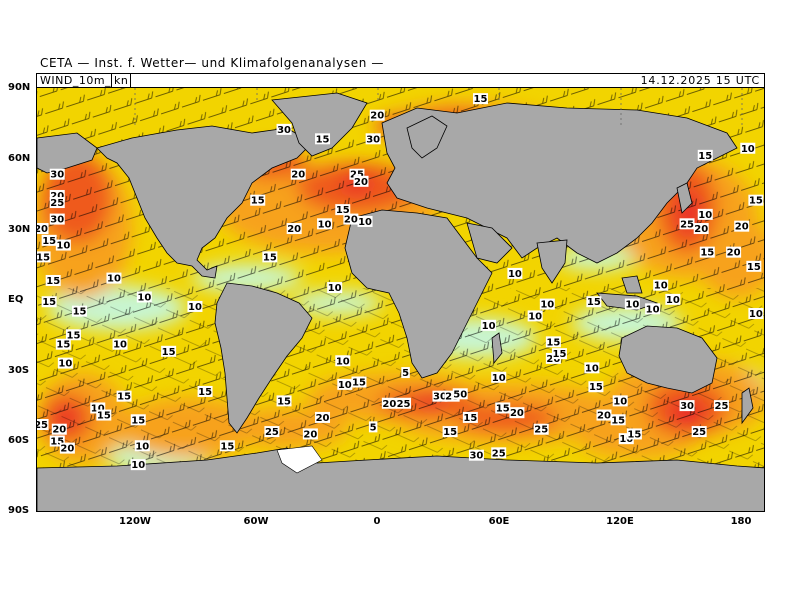 This screenshot has width=800, height=600. Describe the element at coordinates (19, 87) in the screenshot. I see `lat-label-90n: 90N` at that location.